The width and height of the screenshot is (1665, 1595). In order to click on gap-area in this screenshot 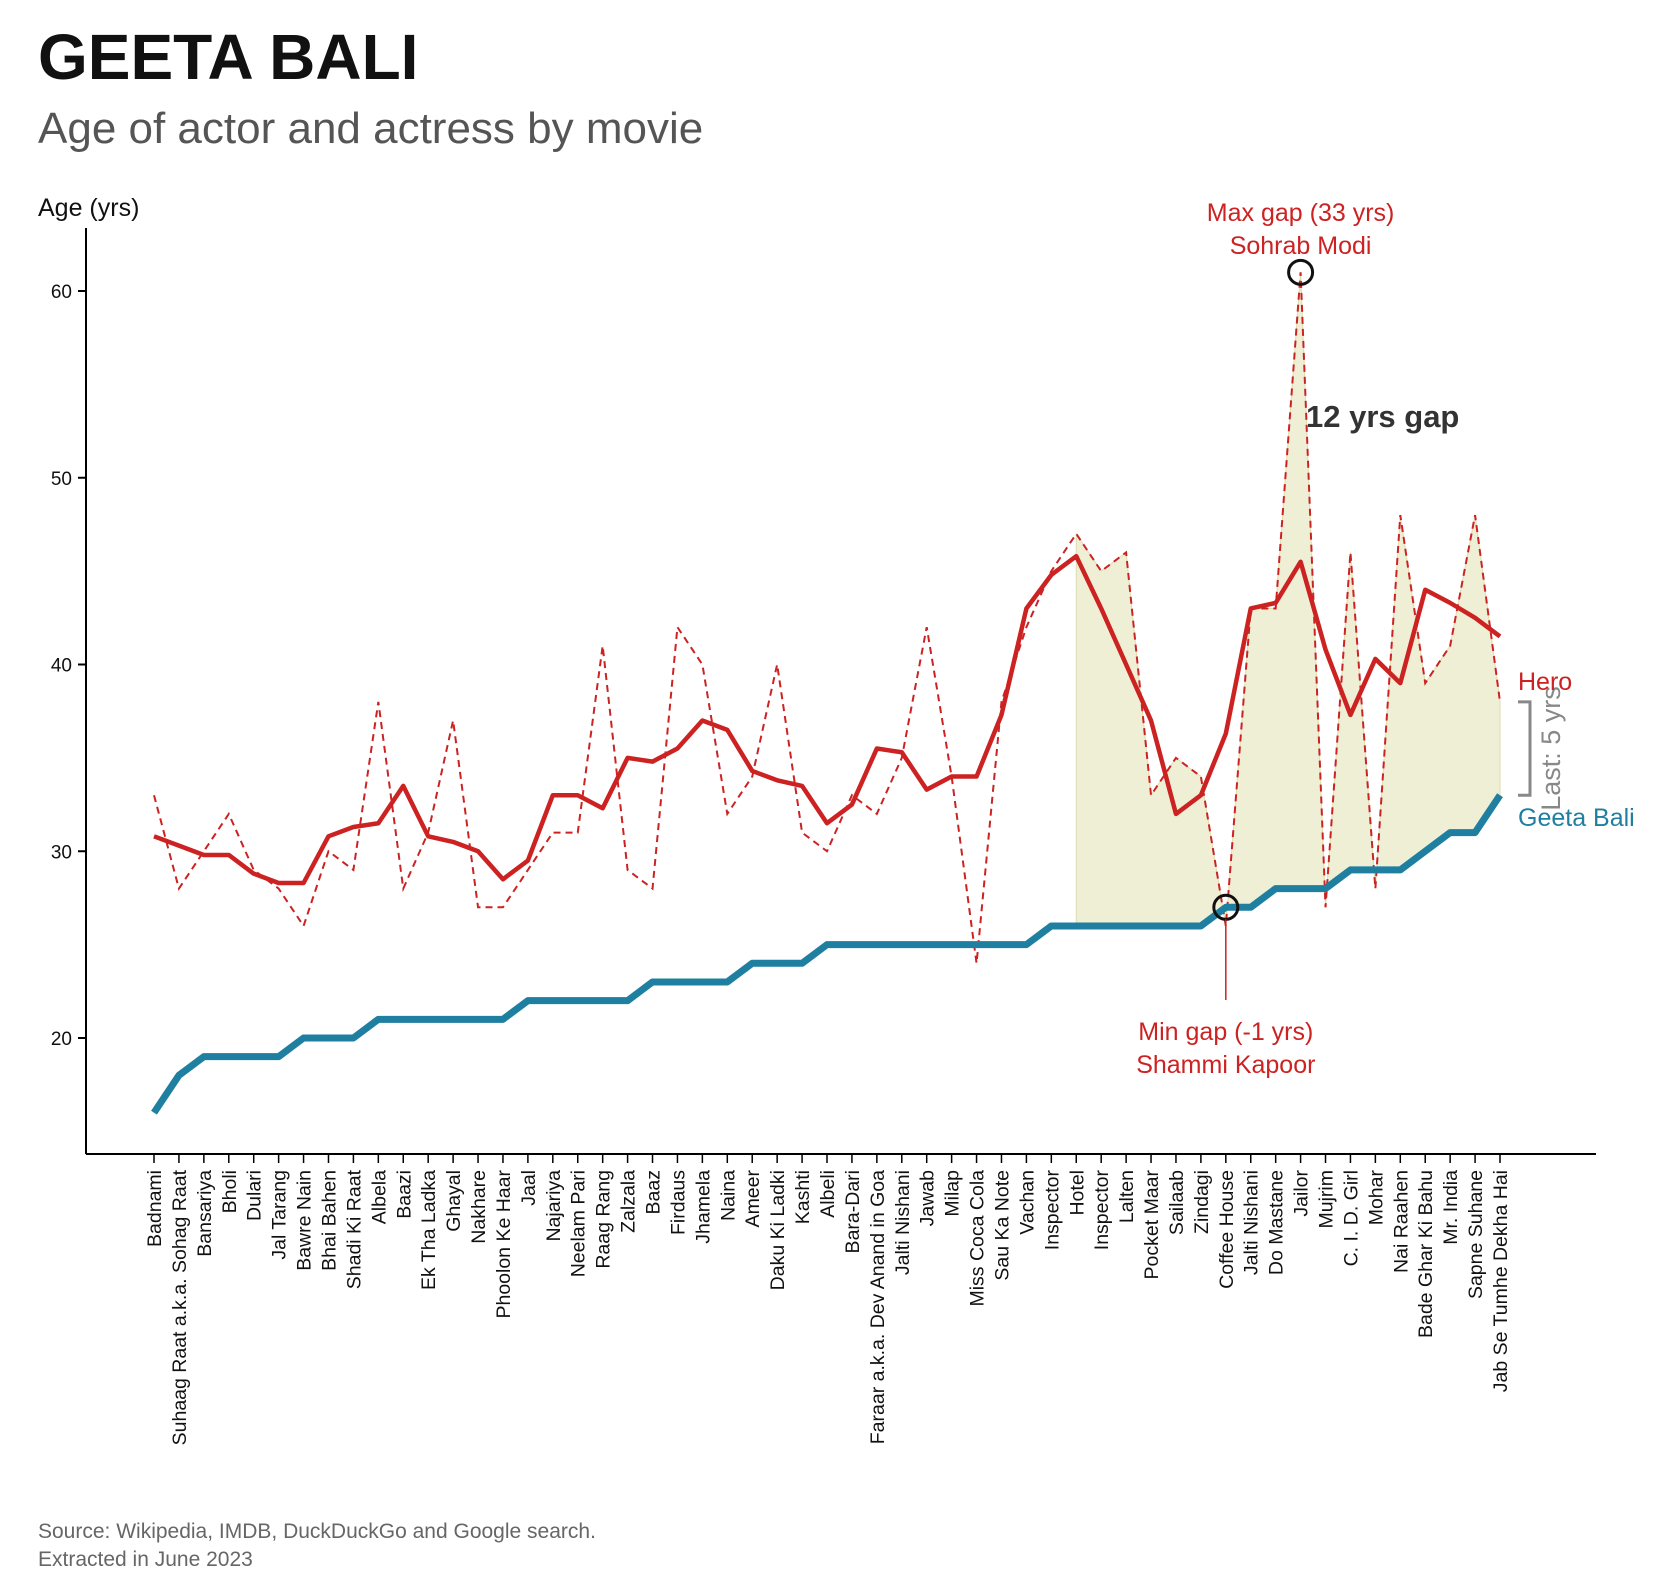, I will do `click(1288, 599)`.